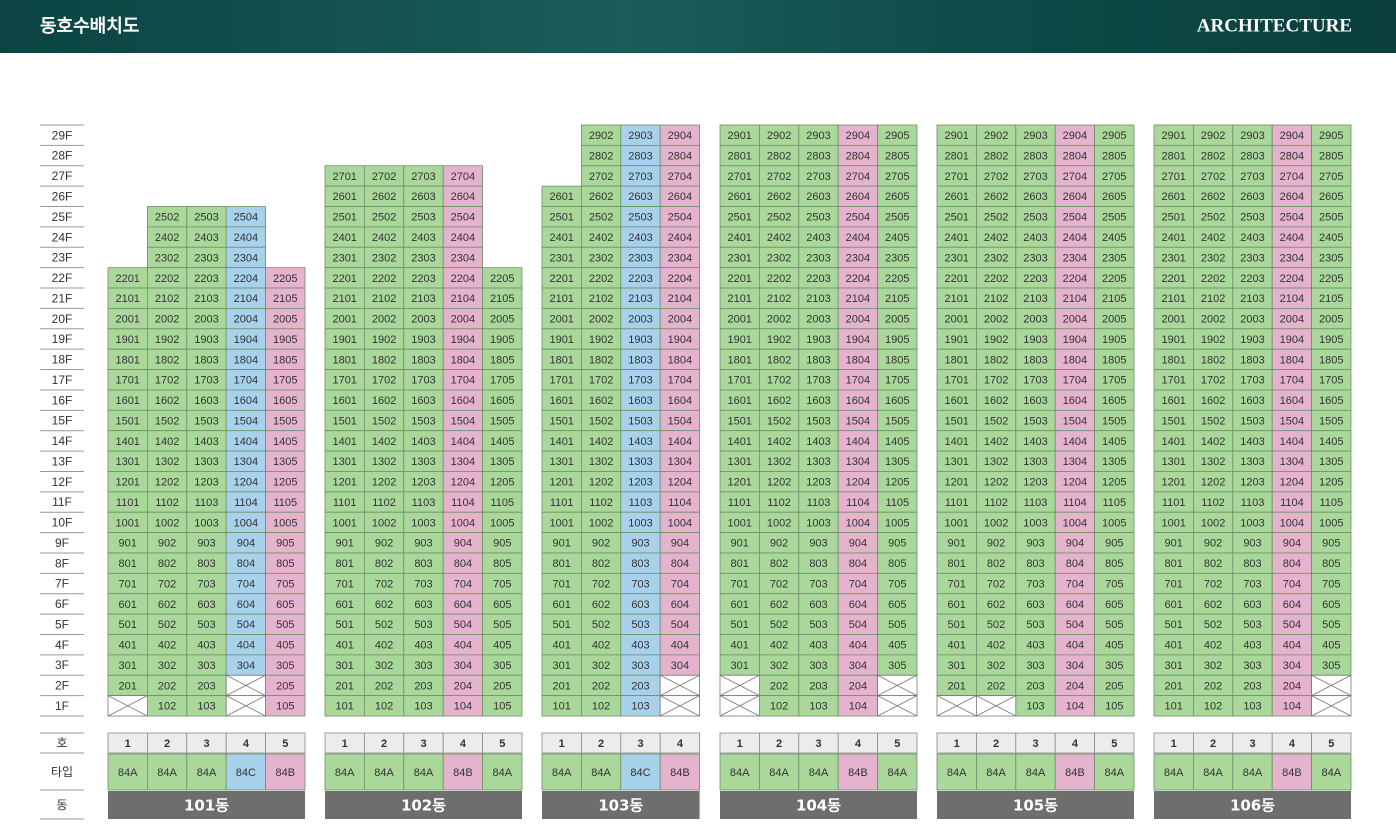 The image size is (1396, 839). What do you see at coordinates (739, 258) in the screenshot?
I see `unit-number: 2301` at bounding box center [739, 258].